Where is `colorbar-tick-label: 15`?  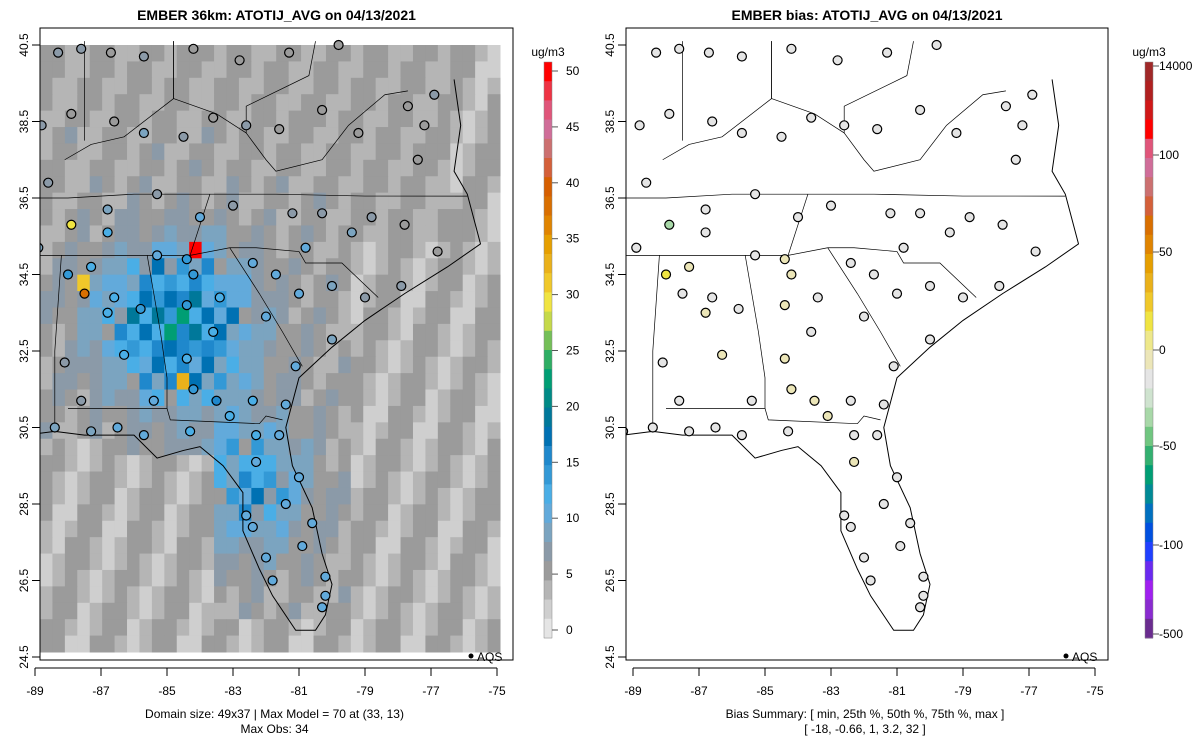 colorbar-tick-label: 15 is located at coordinates (573, 462).